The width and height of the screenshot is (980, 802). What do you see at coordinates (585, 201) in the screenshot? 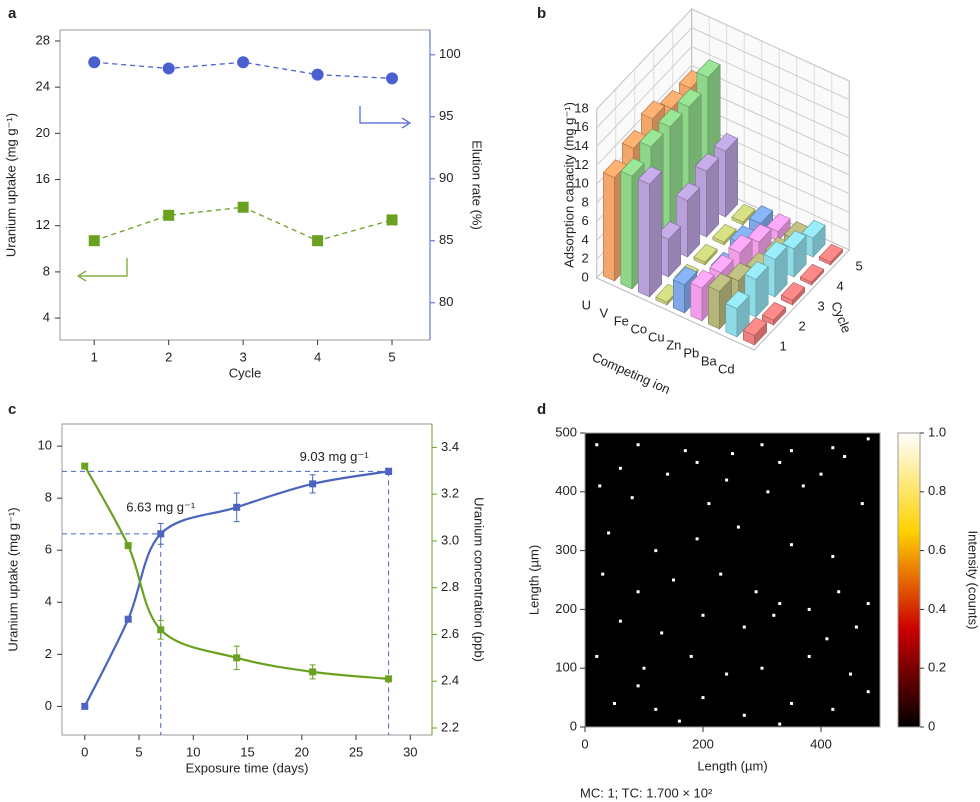
I see `z-tick-label: 8` at bounding box center [585, 201].